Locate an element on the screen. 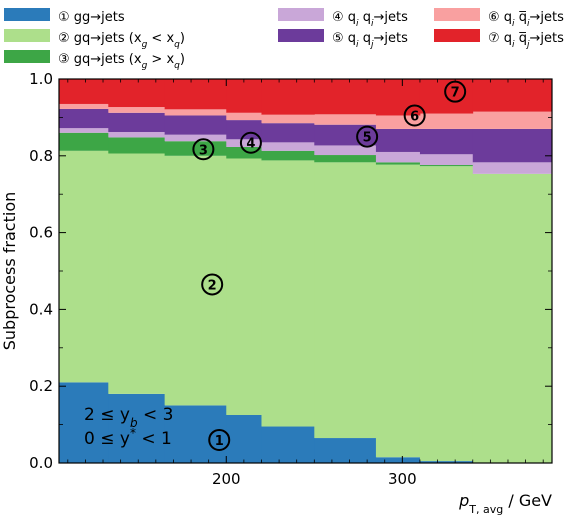 The height and width of the screenshot is (517, 580). annotation-label-1: 1 is located at coordinates (219, 441).